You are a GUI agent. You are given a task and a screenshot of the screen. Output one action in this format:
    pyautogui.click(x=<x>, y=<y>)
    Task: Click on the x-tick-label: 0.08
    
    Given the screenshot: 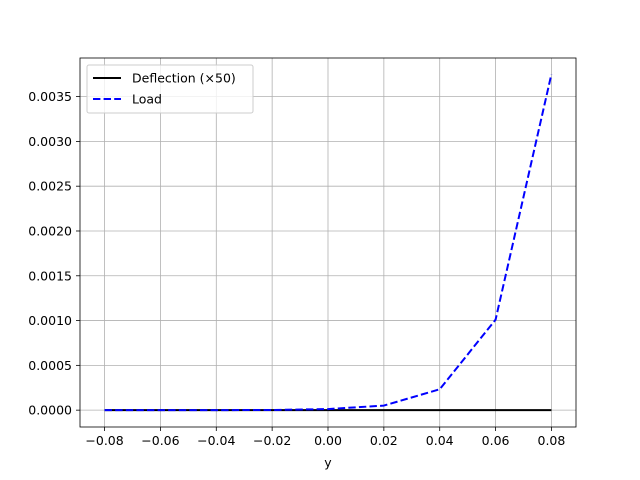 What is the action you would take?
    pyautogui.click(x=552, y=440)
    